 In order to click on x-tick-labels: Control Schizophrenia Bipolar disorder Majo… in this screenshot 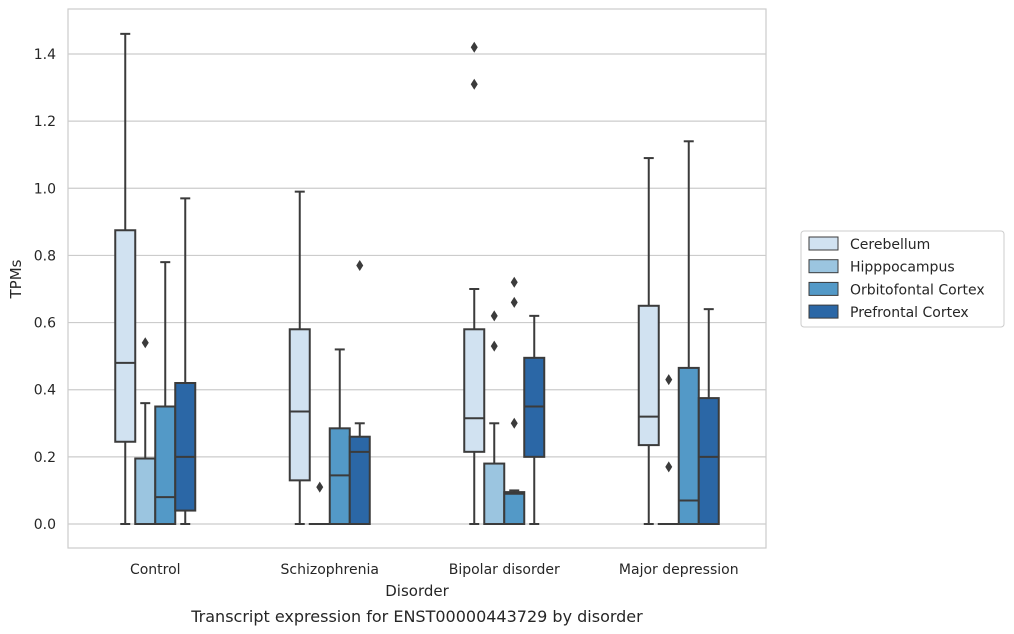, I will do `click(434, 570)`.